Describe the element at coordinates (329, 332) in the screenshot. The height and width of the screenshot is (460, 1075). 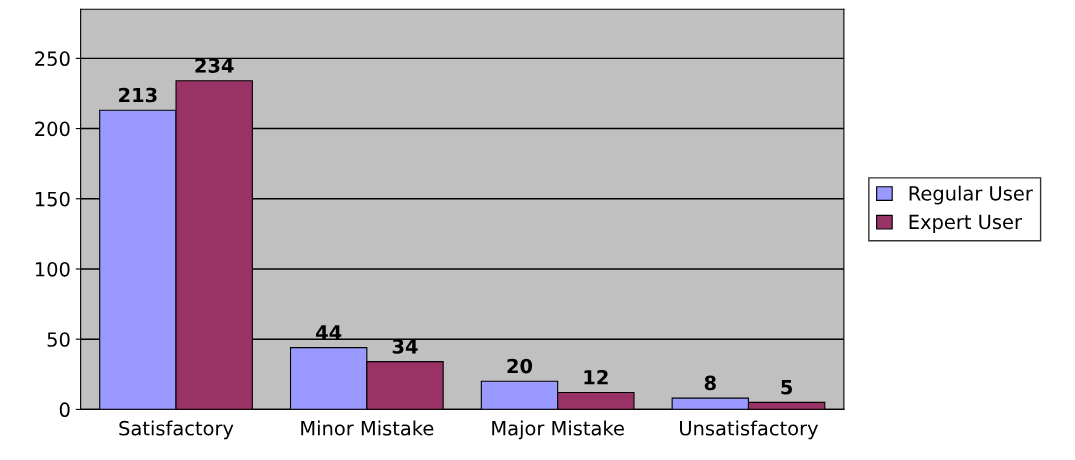
I see `data-label: 44` at that location.